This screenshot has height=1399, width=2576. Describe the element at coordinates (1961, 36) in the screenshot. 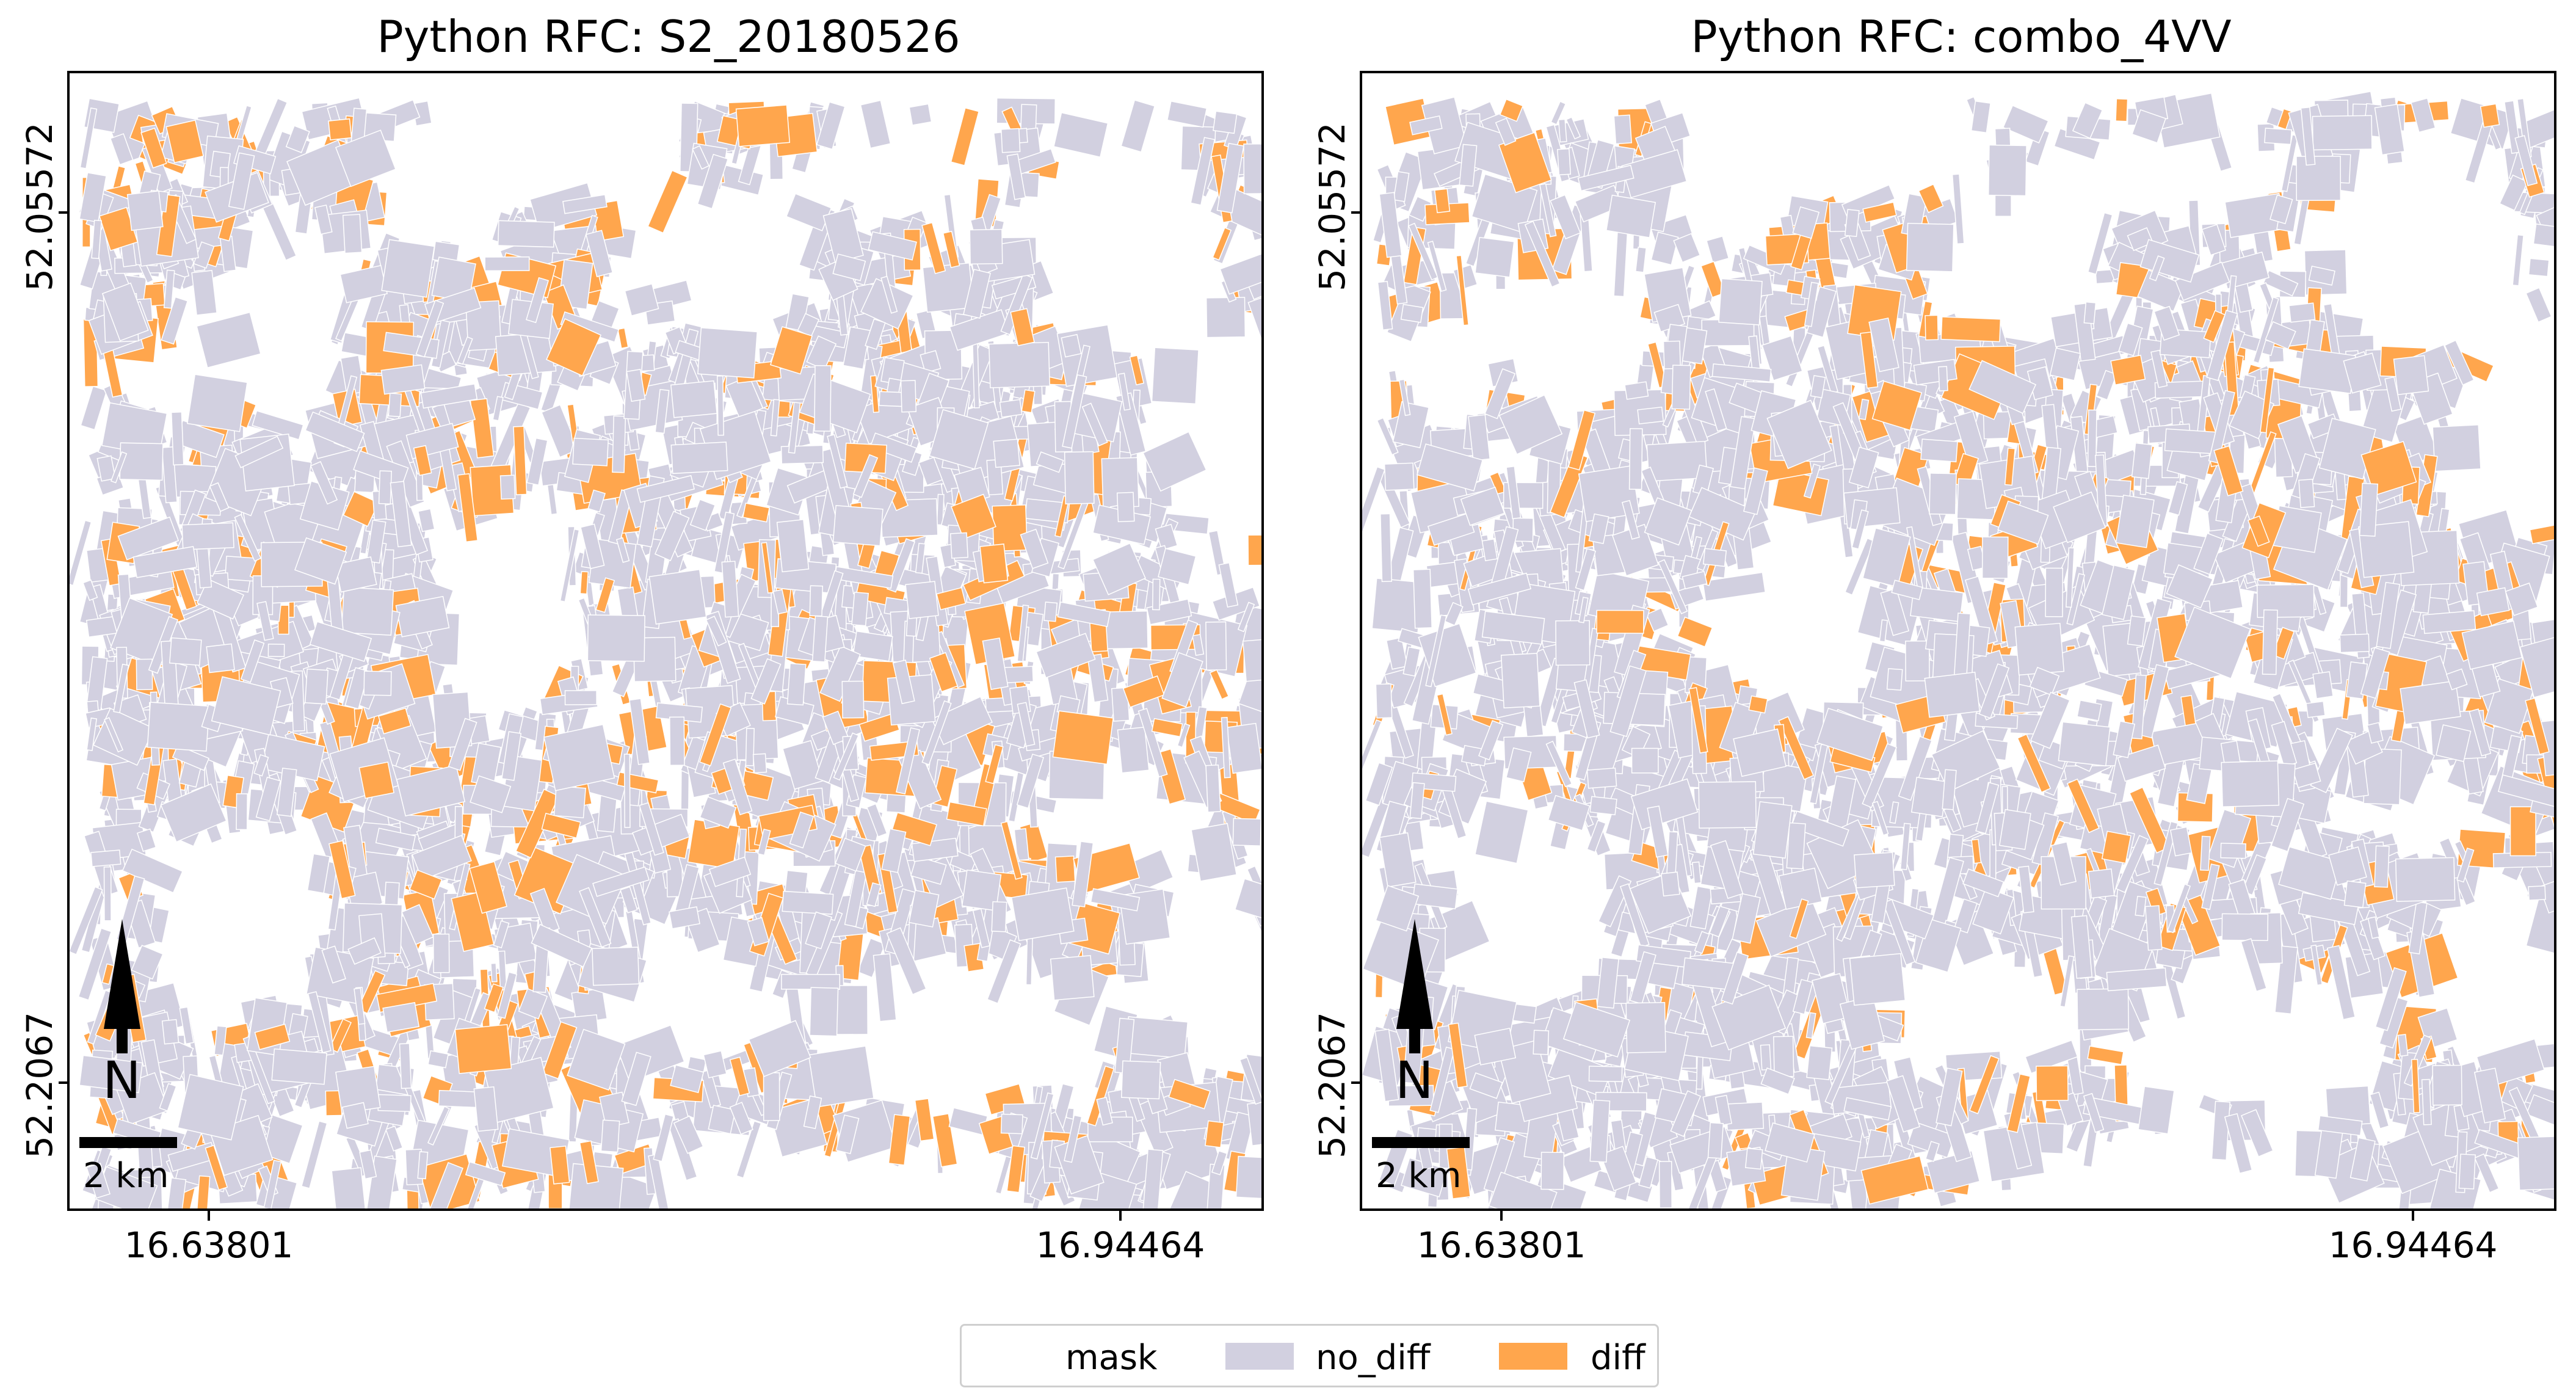

I see `panel-2-title: Python RFC: combo_4VV` at that location.